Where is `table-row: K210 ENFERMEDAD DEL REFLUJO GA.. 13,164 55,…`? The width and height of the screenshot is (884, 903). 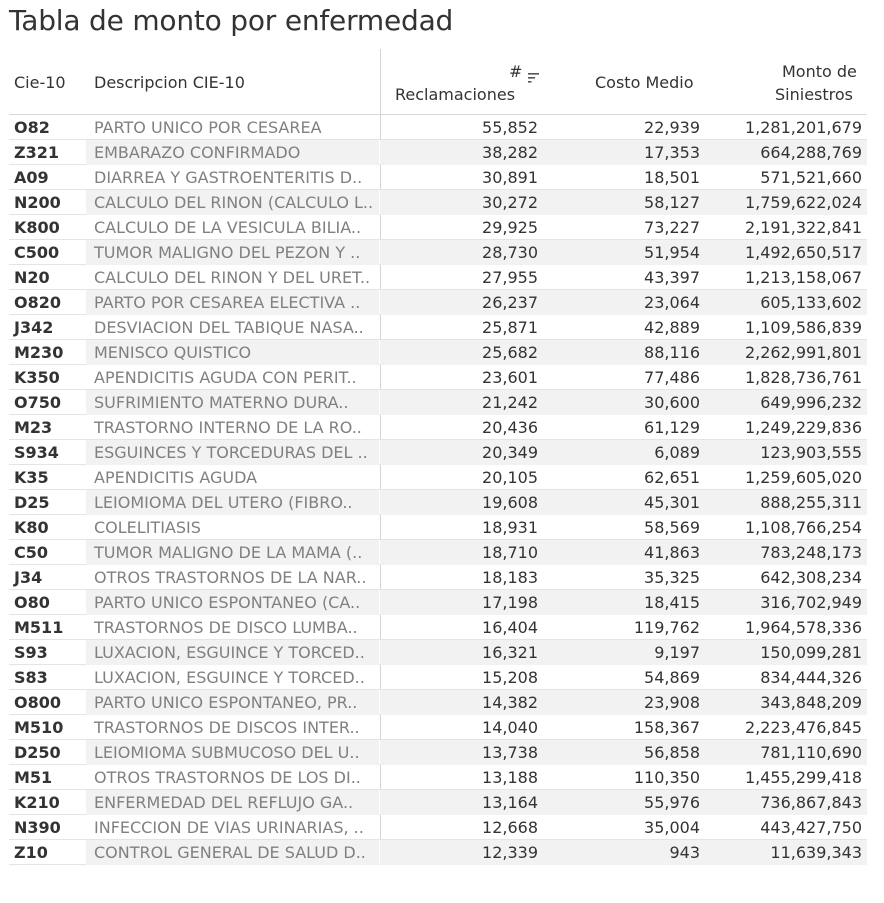 table-row: K210 ENFERMEDAD DEL REFLUJO GA.. 13,164 55,… is located at coordinates (438, 802).